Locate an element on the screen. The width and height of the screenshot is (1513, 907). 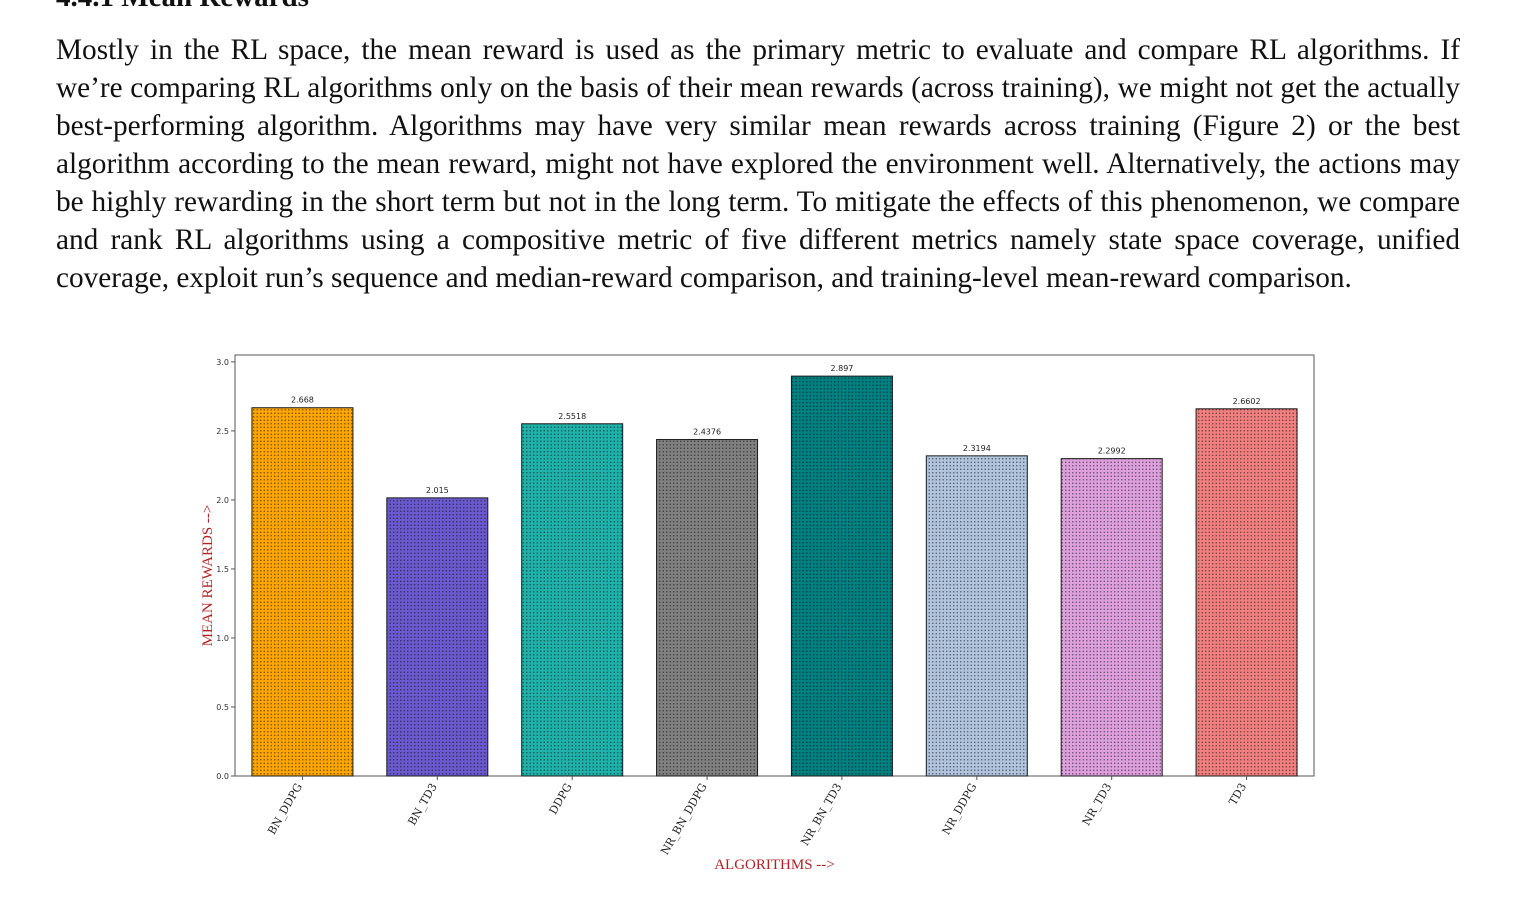
bar-bn-ddpg-hatch is located at coordinates (302, 591).